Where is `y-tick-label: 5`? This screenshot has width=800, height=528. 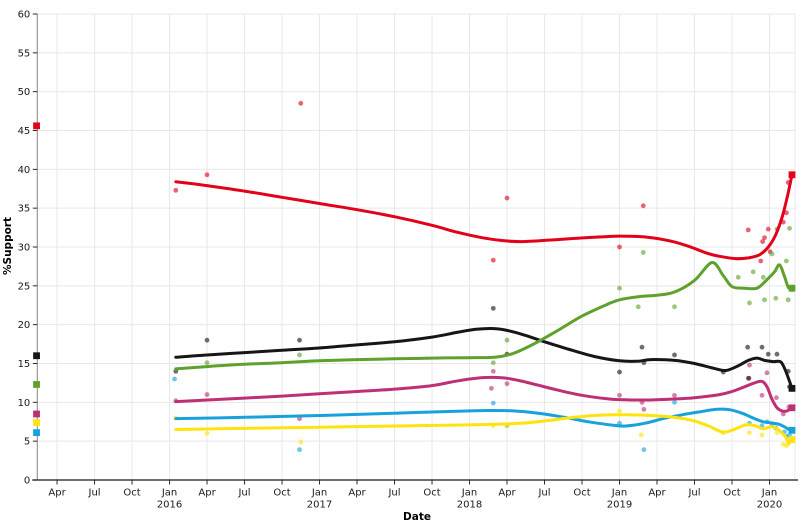
y-tick-label: 5 is located at coordinates (27, 442).